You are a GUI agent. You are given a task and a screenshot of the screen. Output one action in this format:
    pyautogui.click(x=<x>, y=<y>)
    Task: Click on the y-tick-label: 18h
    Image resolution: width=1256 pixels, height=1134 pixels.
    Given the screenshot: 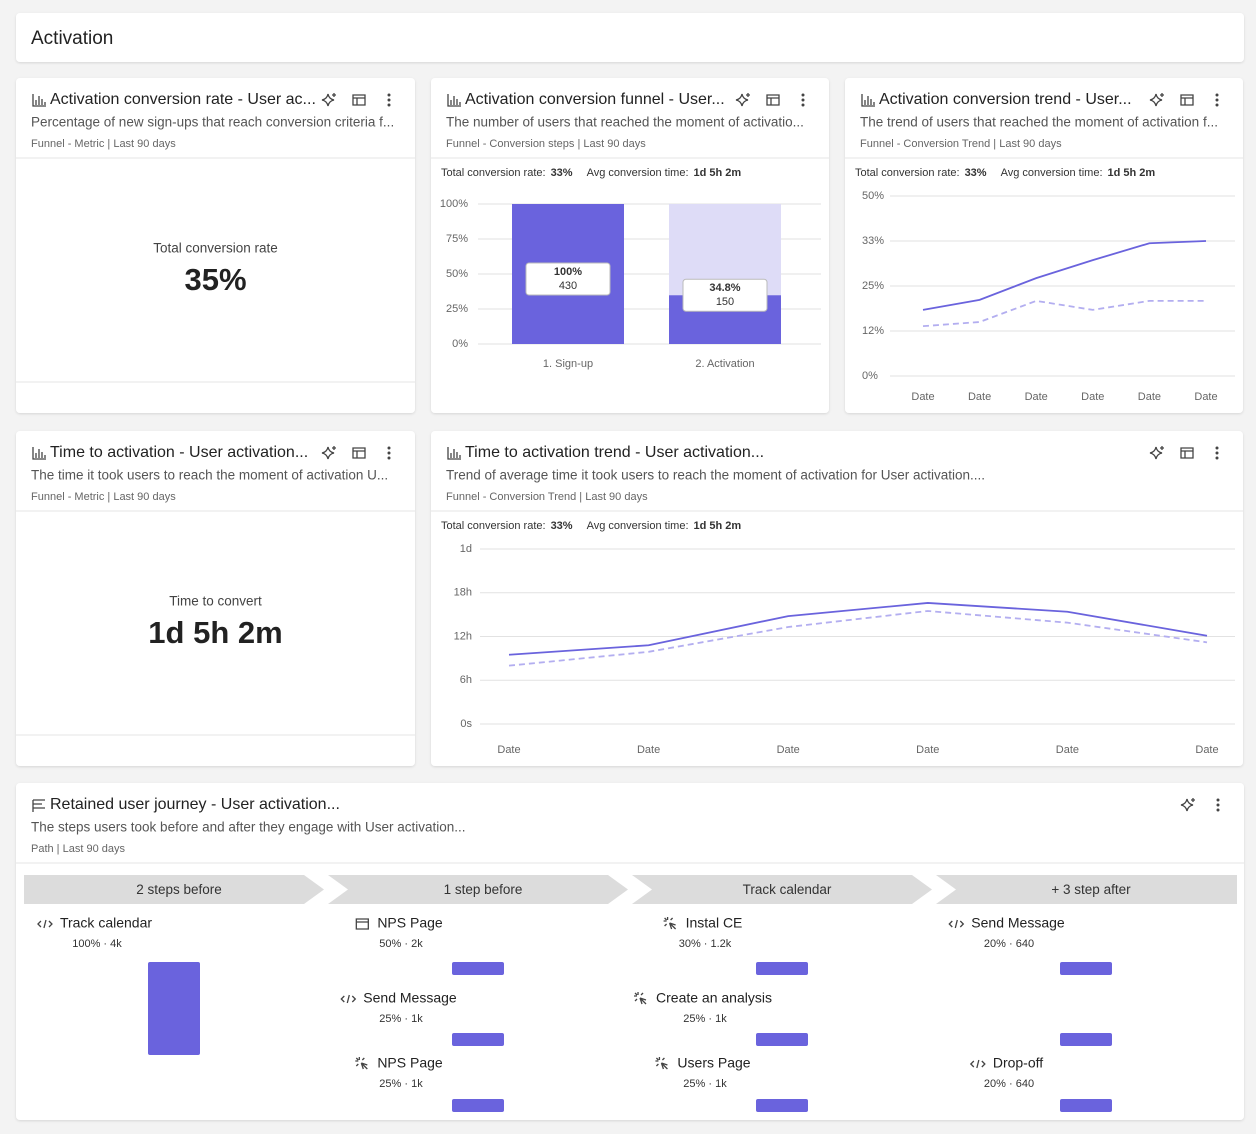 What is the action you would take?
    pyautogui.click(x=463, y=593)
    